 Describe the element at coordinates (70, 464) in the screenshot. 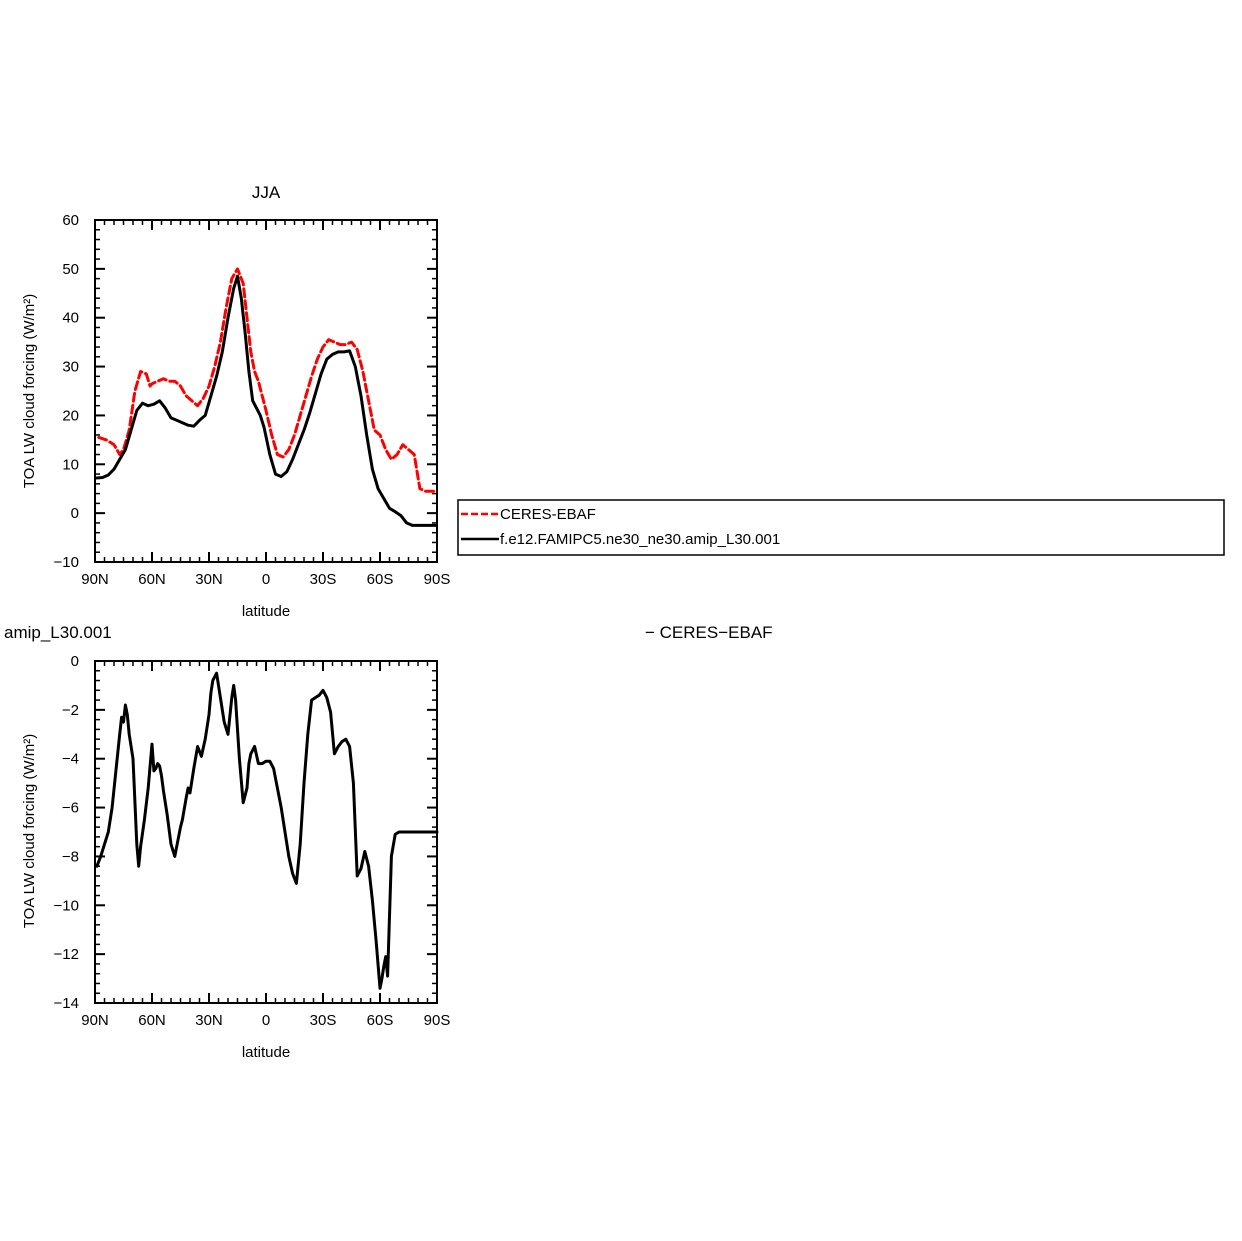

I see `y-tick-label: 10` at that location.